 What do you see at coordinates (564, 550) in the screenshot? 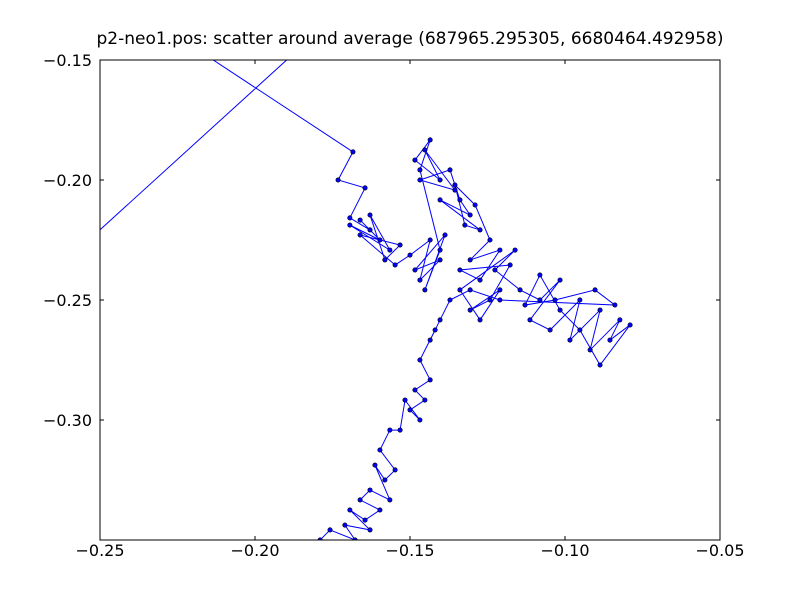
I see `x-tick-label: −0.10` at bounding box center [564, 550].